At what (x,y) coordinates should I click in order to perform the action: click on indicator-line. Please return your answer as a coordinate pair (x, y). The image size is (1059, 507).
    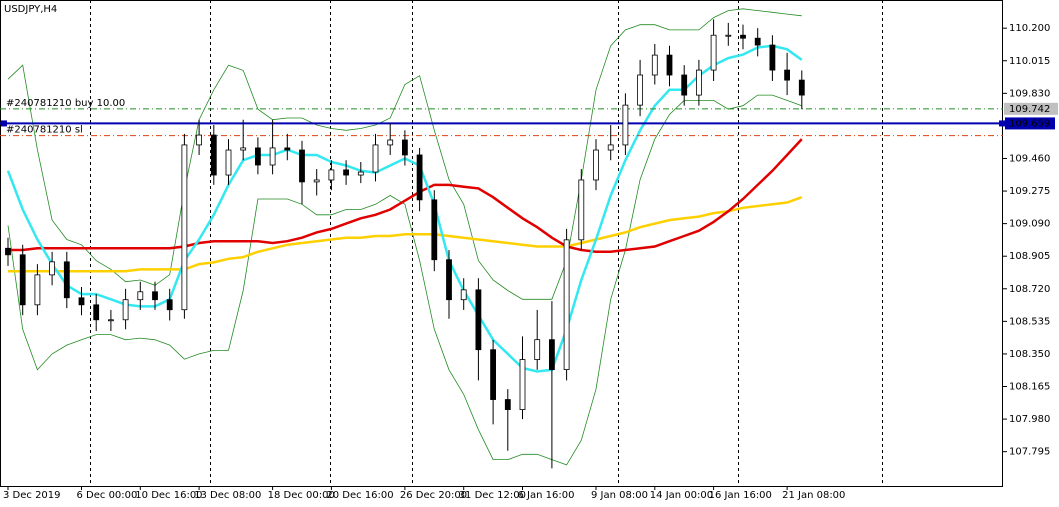
    Looking at the image, I should click on (405, 234).